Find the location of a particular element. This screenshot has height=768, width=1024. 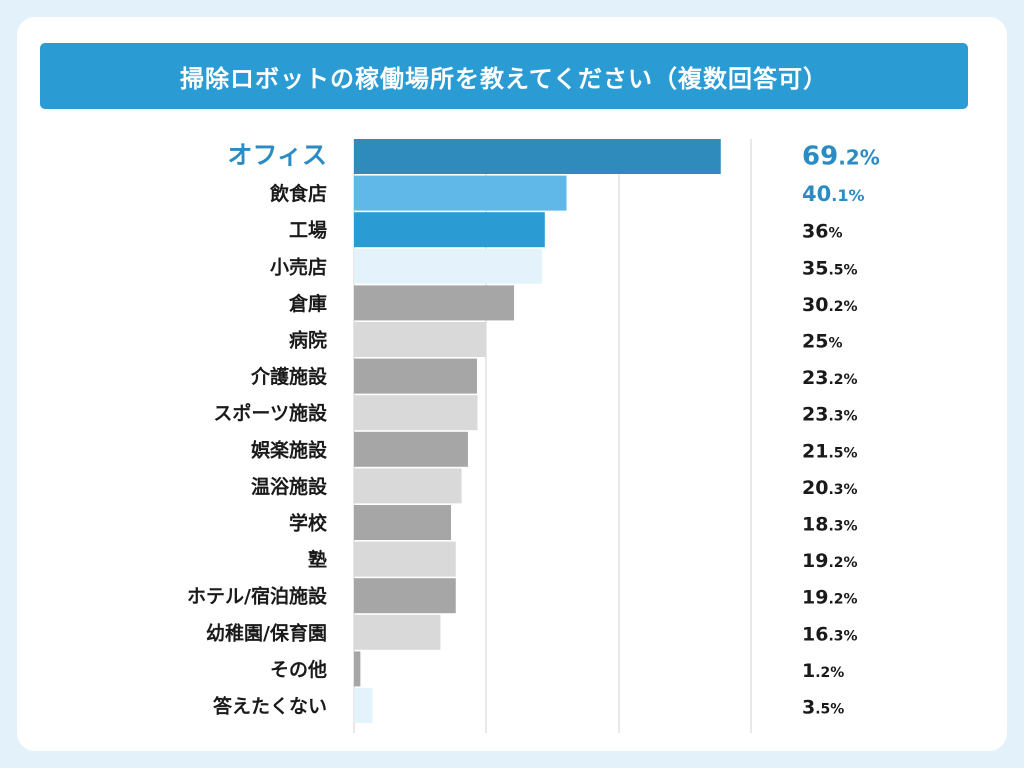

value-label: 40.1% is located at coordinates (833, 194).